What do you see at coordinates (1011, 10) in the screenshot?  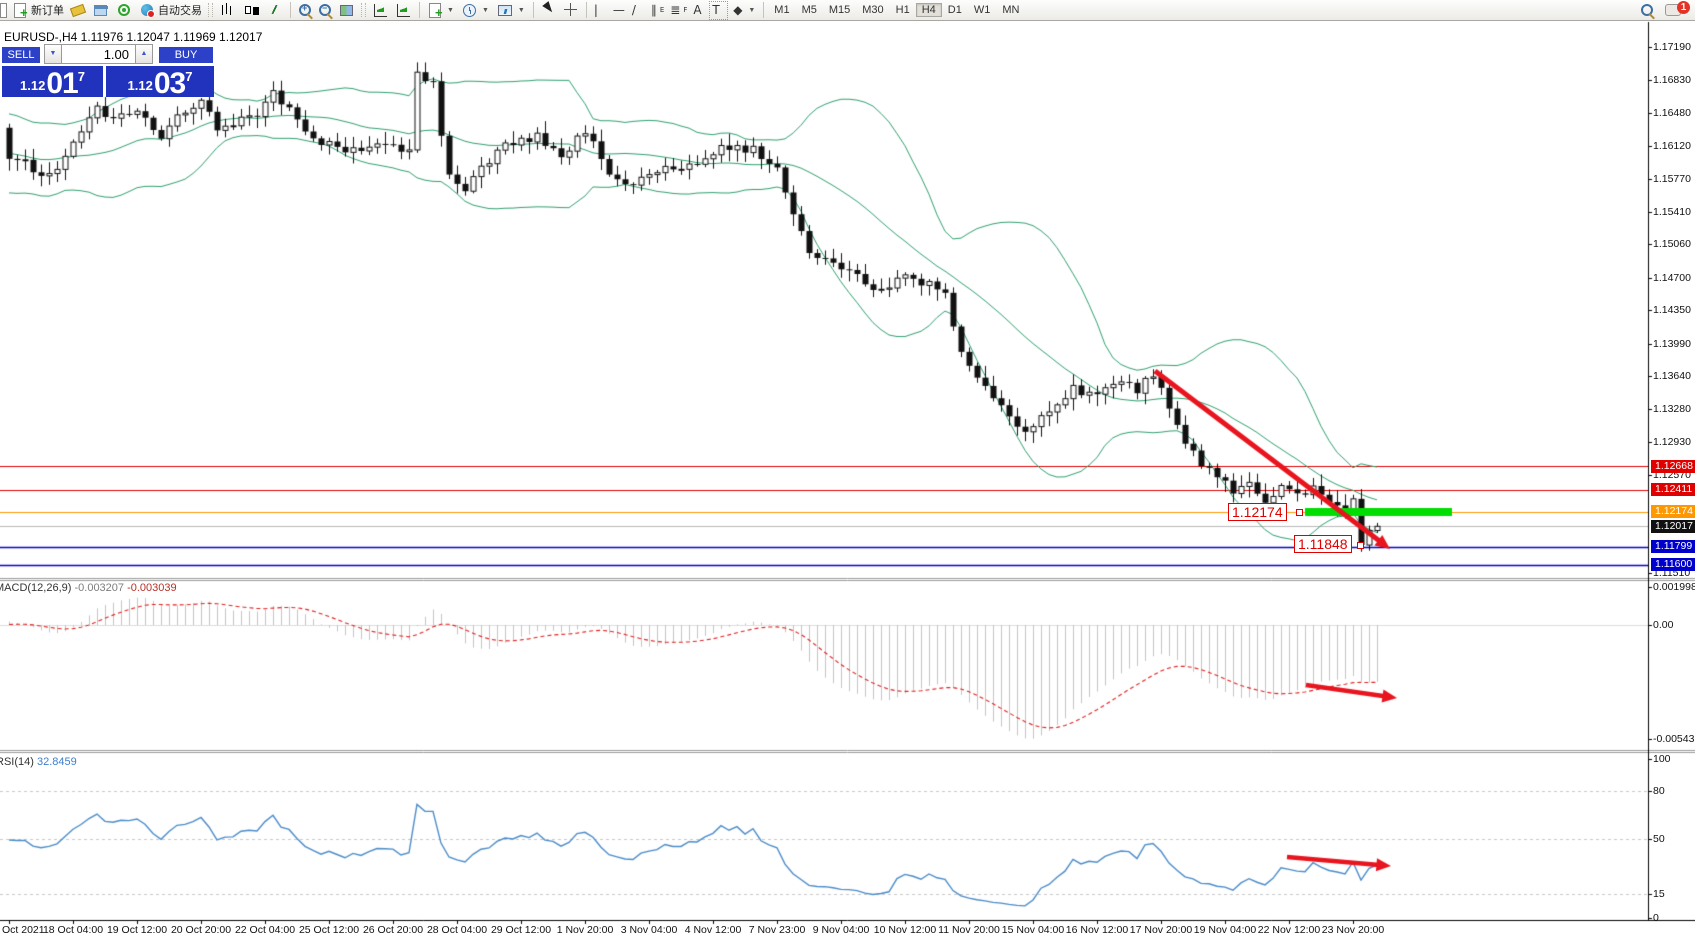 I see `timeframe-mn: MN` at bounding box center [1011, 10].